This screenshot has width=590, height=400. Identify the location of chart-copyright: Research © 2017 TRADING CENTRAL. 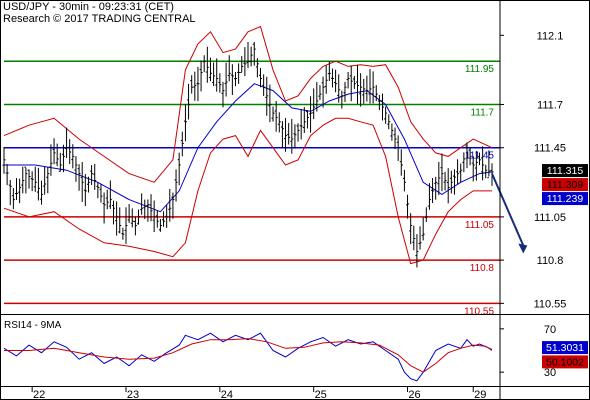
(99, 19).